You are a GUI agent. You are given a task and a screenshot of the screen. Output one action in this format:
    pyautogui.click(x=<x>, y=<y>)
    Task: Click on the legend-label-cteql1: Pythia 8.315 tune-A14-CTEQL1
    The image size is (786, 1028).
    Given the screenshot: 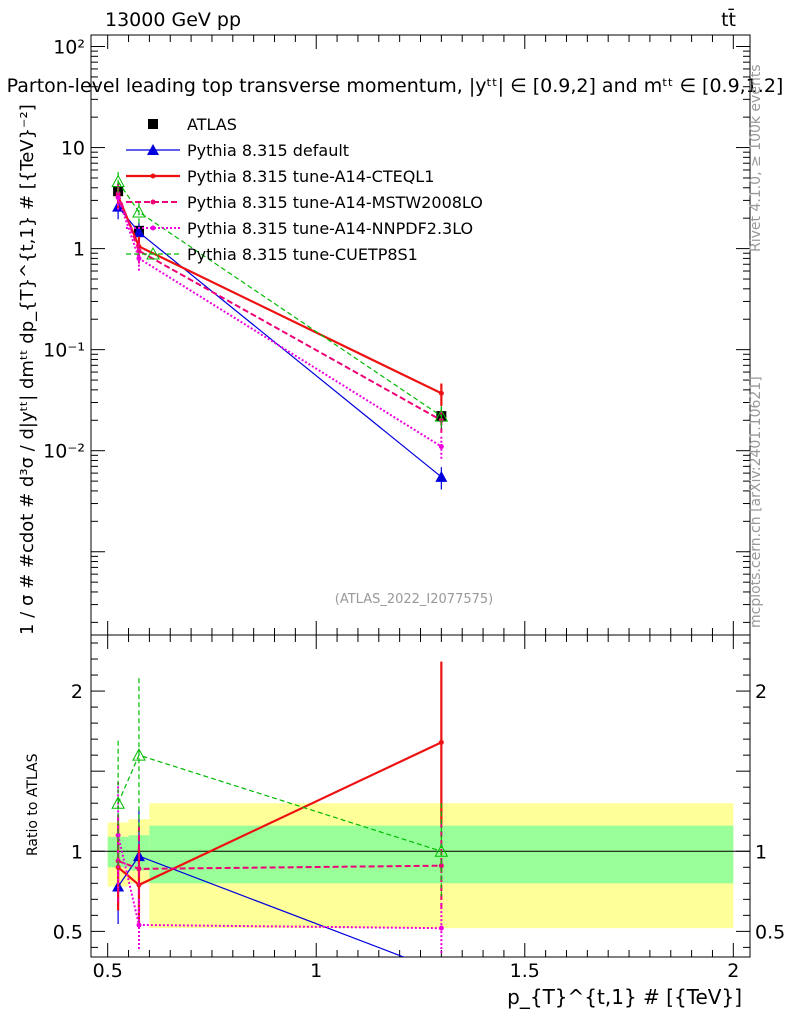 What is the action you would take?
    pyautogui.click(x=310, y=176)
    